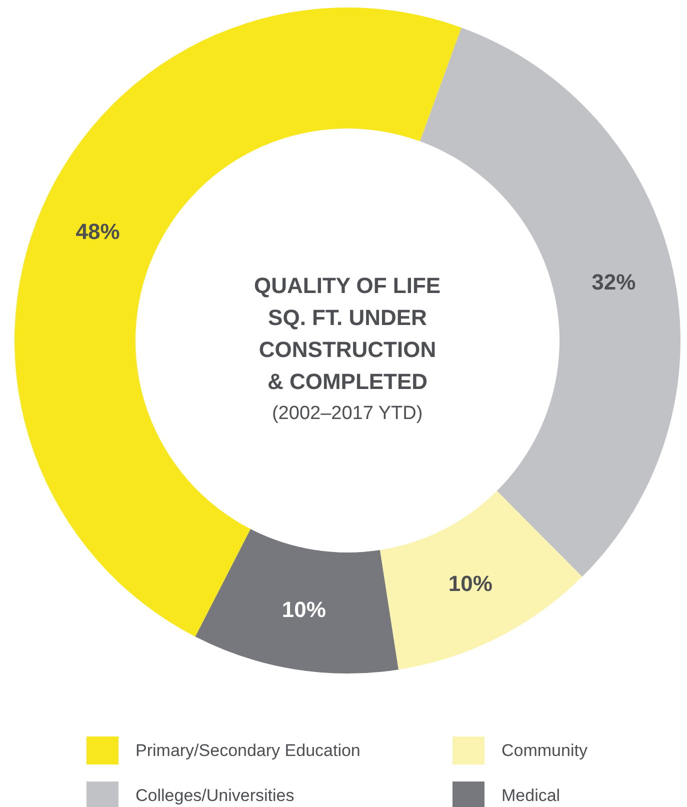 This screenshot has height=807, width=687. I want to click on legend-label: Primary/Secondary Education, so click(248, 750).